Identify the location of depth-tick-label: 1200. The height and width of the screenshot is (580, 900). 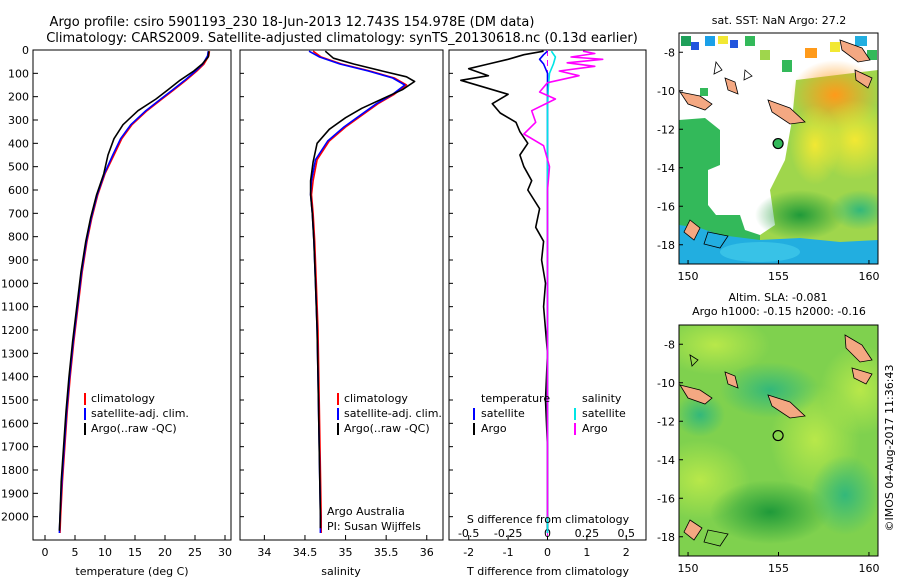
(15, 330).